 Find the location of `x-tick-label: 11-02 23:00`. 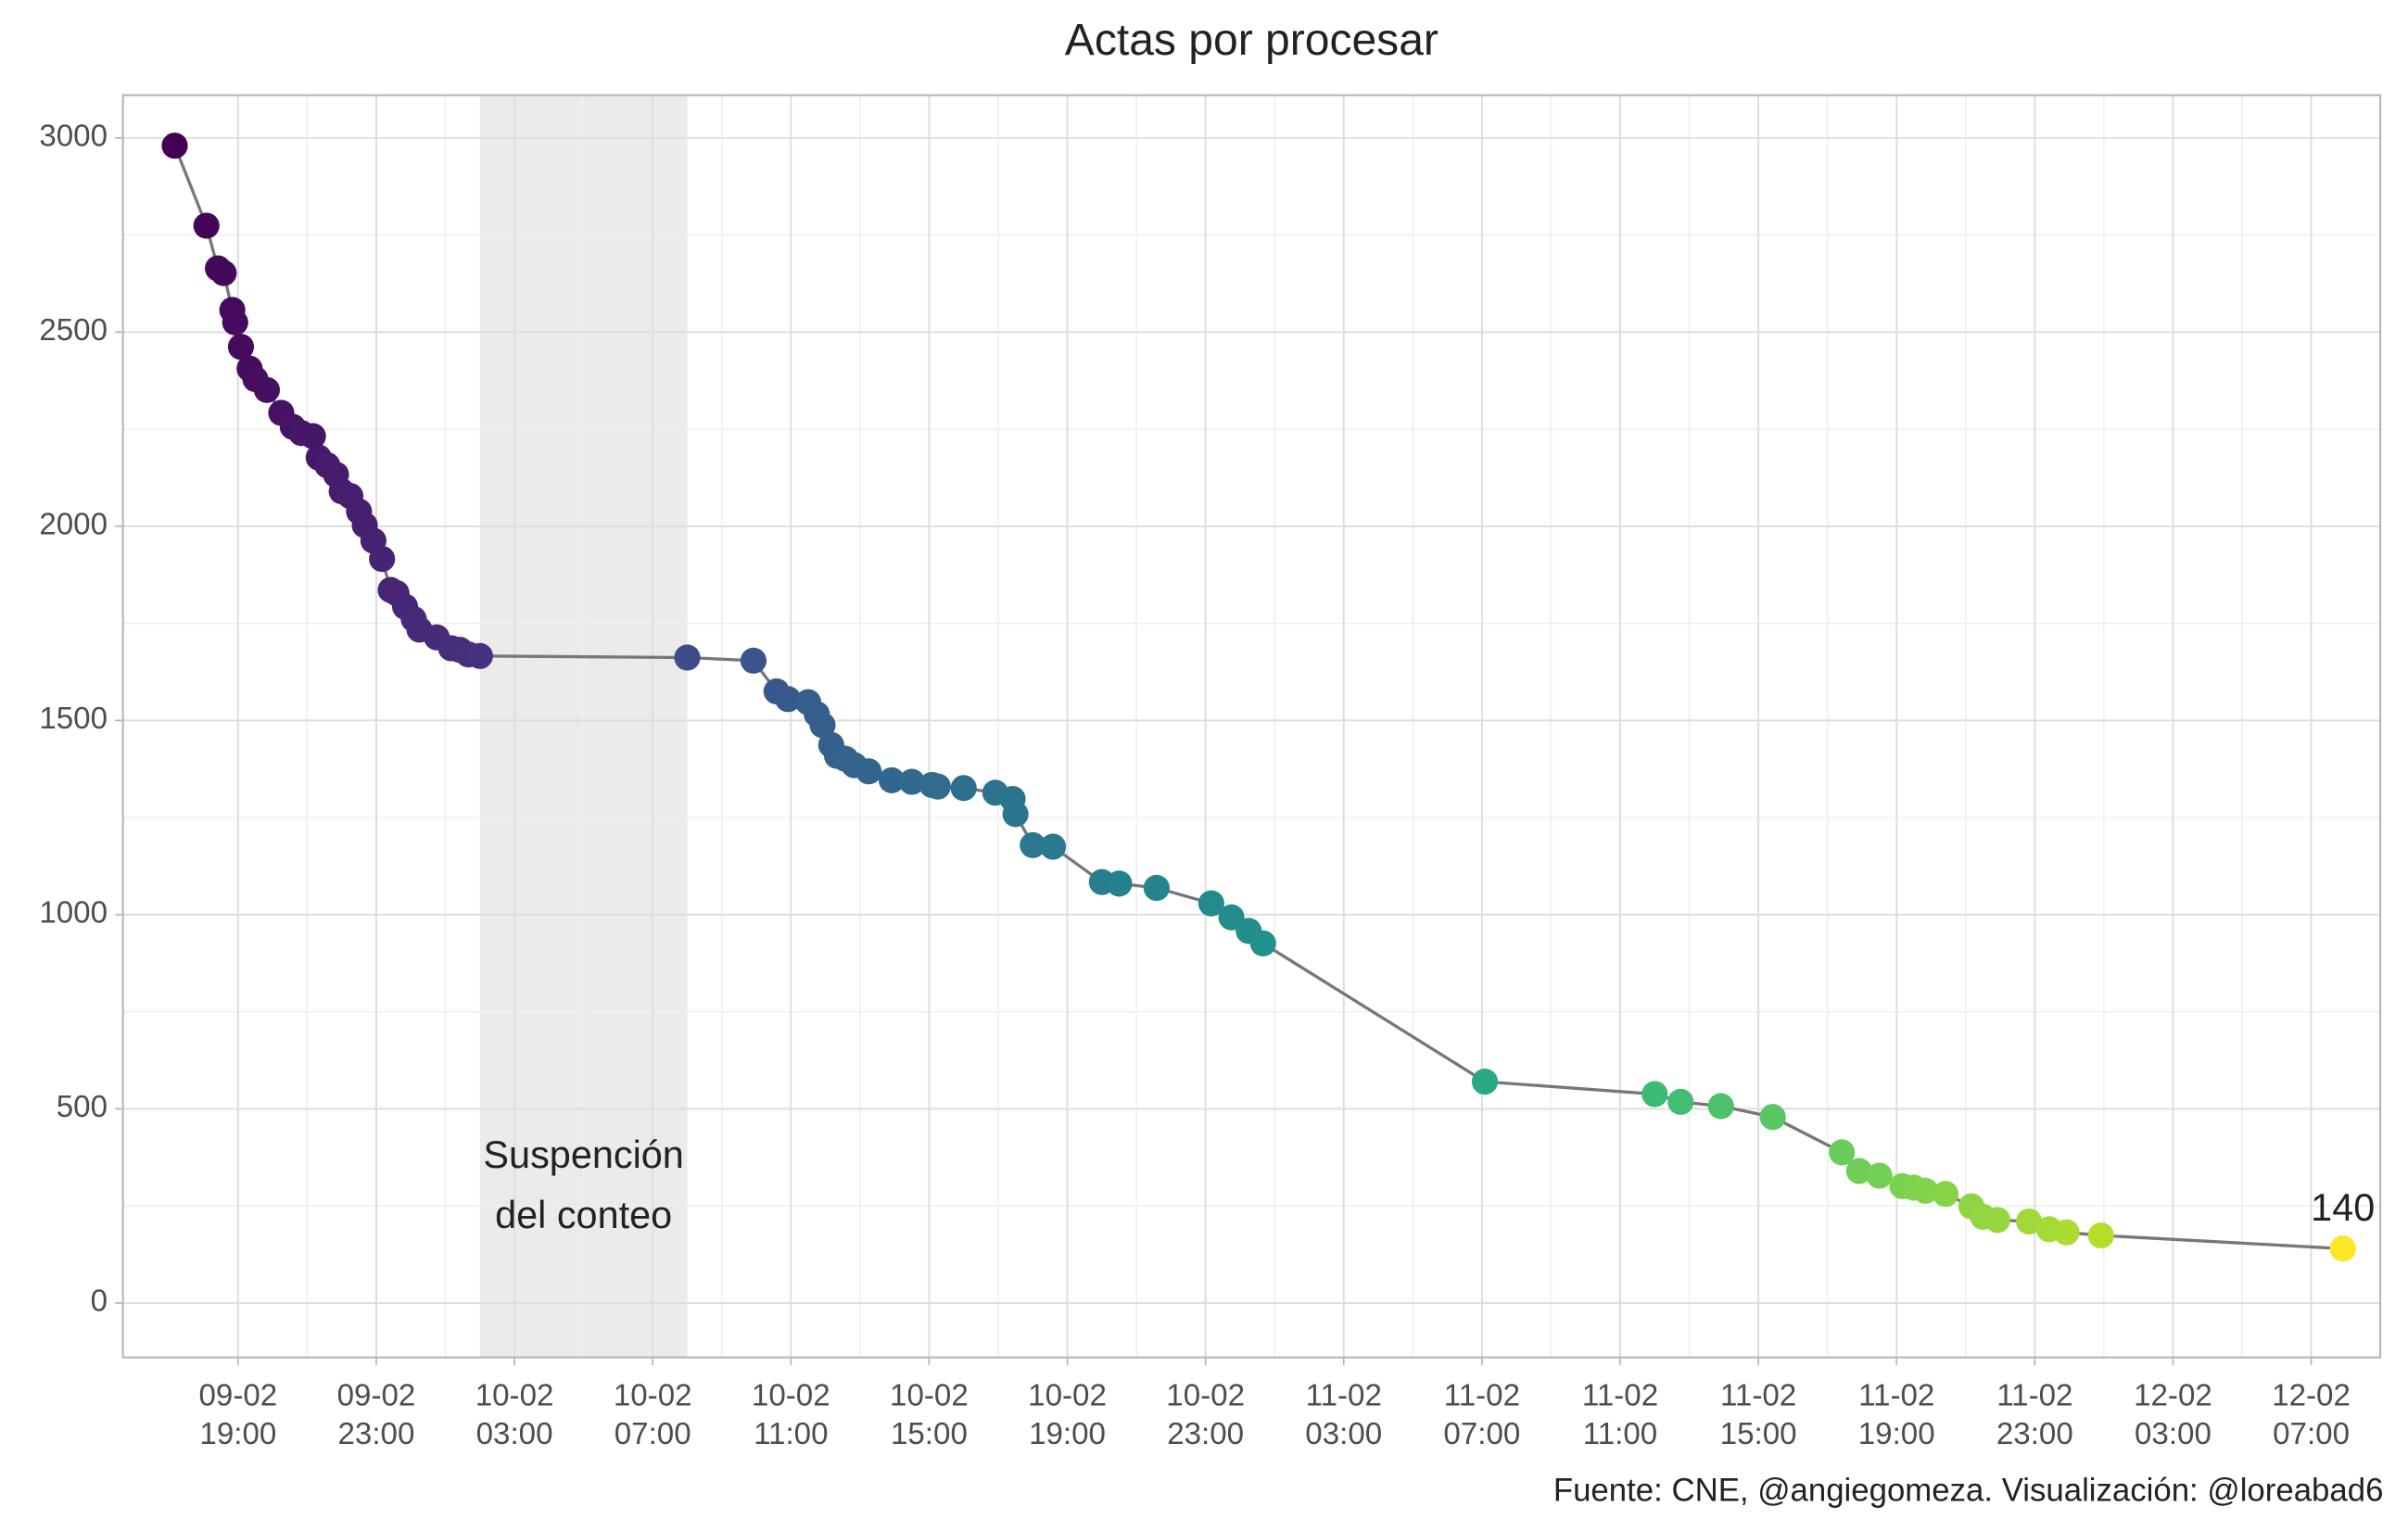

x-tick-label: 11-02 23:00 is located at coordinates (2034, 1414).